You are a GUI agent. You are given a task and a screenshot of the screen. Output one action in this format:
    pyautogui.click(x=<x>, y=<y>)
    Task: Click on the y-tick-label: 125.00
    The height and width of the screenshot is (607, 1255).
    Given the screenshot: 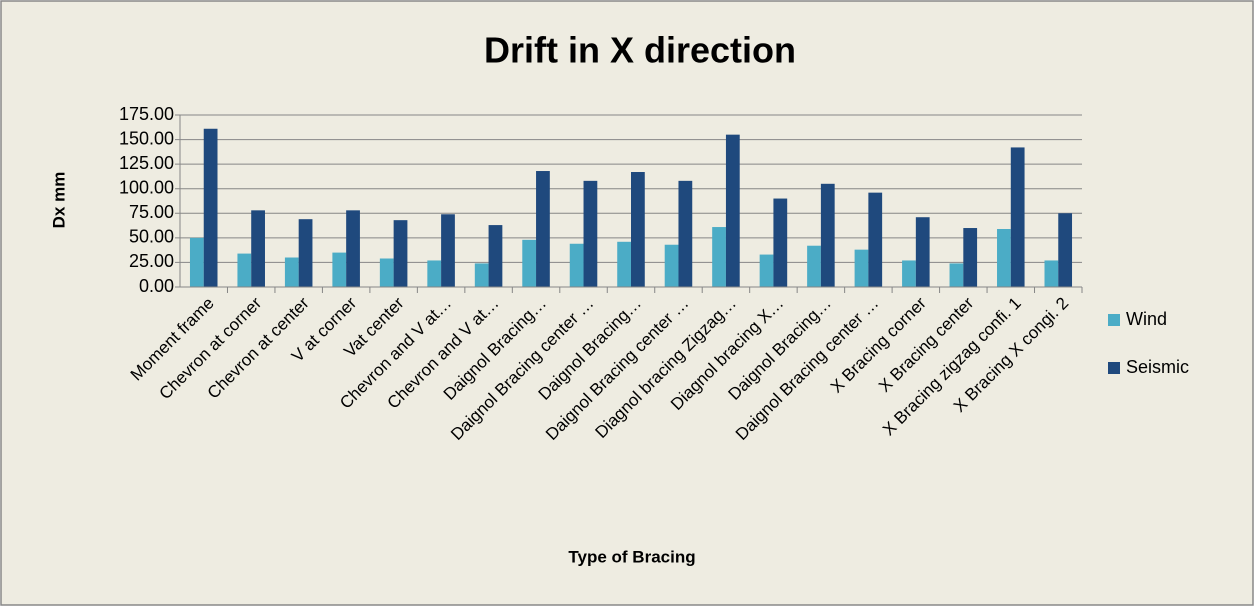 What is the action you would take?
    pyautogui.click(x=146, y=163)
    